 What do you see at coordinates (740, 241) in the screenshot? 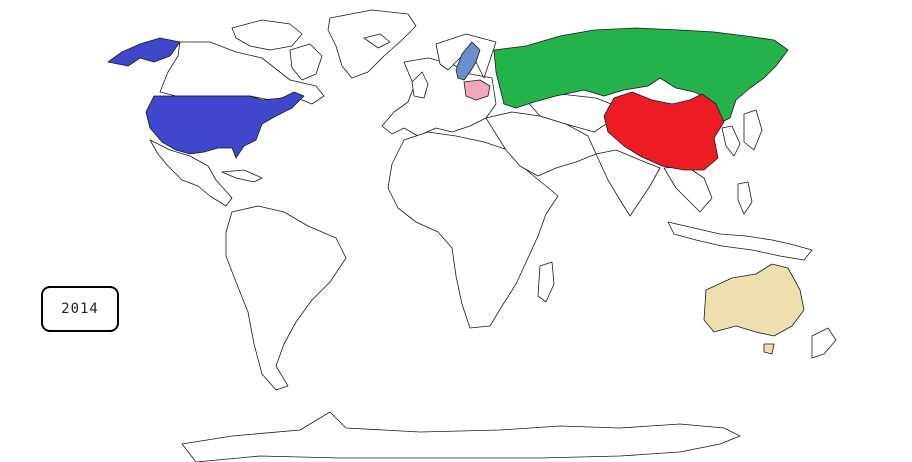
I see `indonesia` at bounding box center [740, 241].